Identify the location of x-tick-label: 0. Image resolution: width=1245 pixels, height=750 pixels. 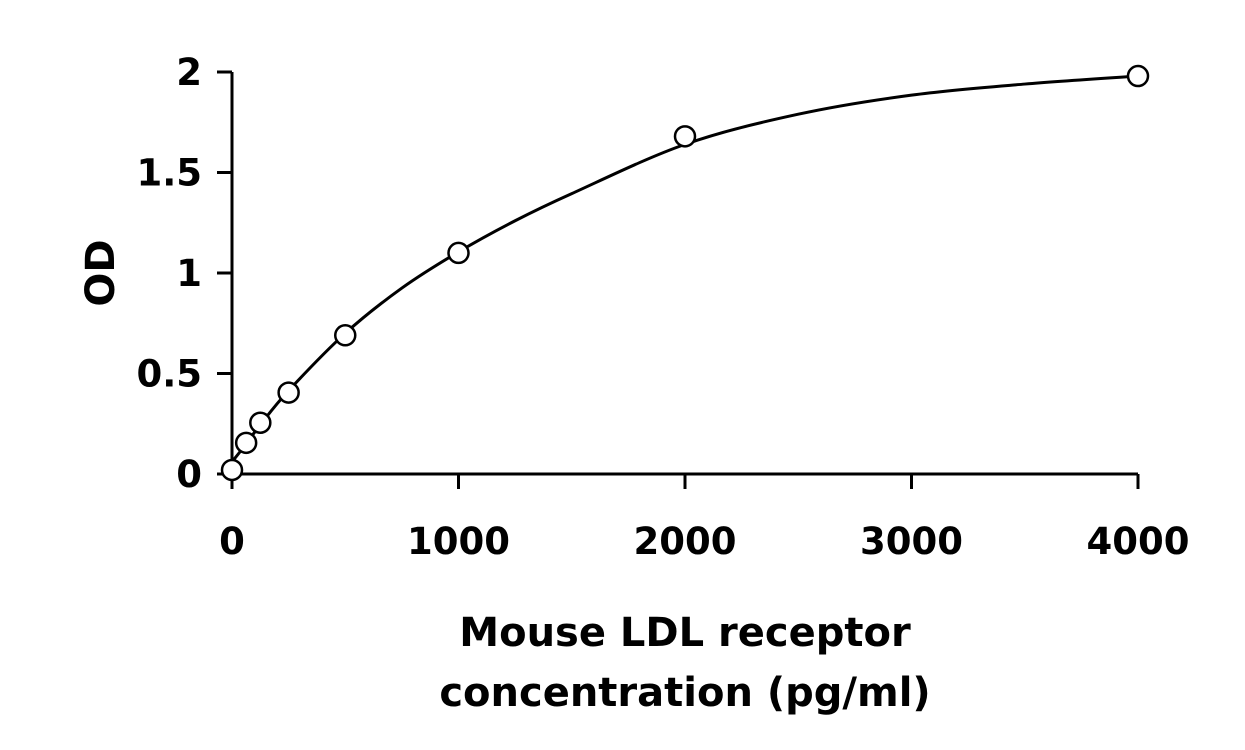
(232, 541).